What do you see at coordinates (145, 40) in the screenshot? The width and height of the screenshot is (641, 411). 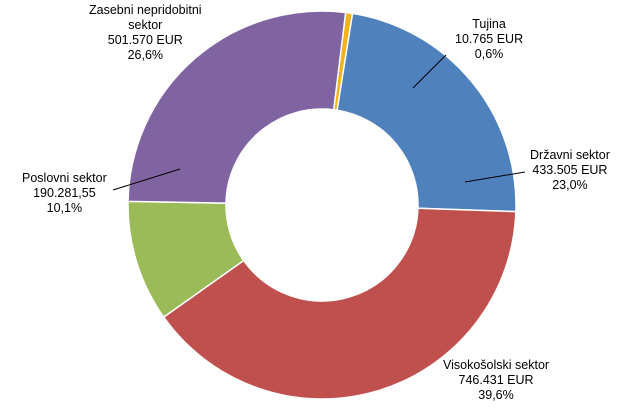 I see `label-zasebni-value: 501.570 EUR` at bounding box center [145, 40].